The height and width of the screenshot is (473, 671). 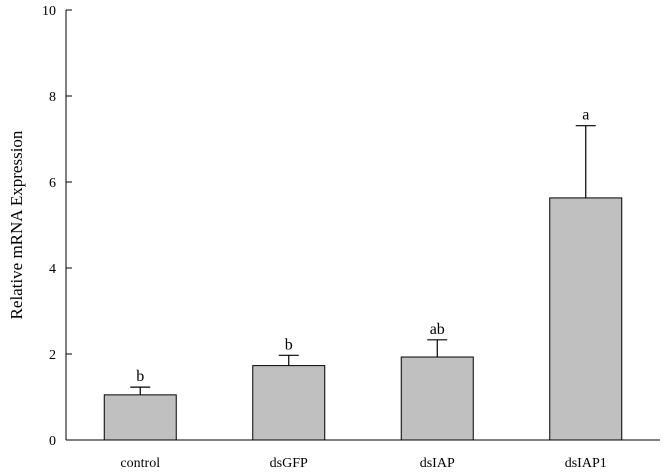 I want to click on x-tick-label: dsIAP1, so click(x=586, y=463).